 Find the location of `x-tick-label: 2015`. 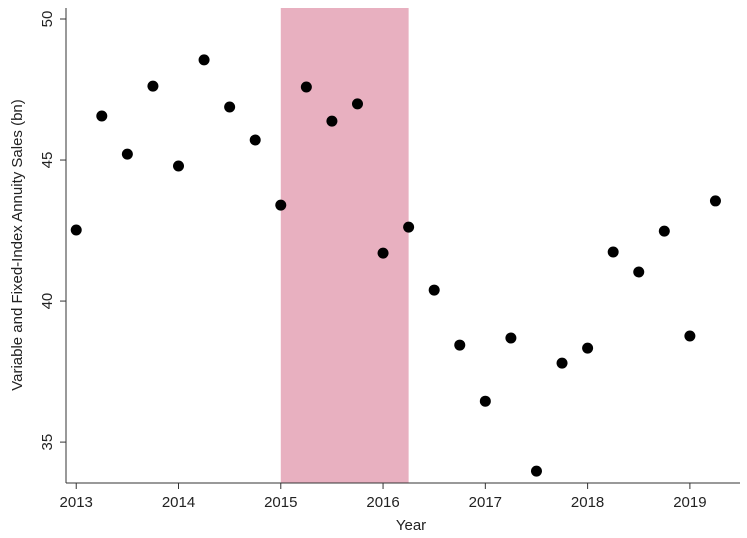

x-tick-label: 2015 is located at coordinates (280, 502).